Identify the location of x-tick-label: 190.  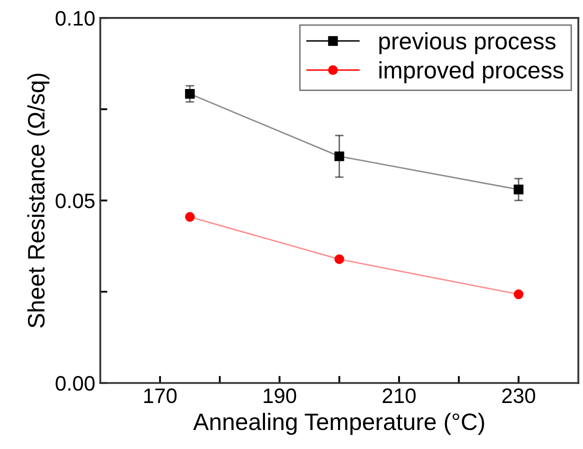
(280, 396).